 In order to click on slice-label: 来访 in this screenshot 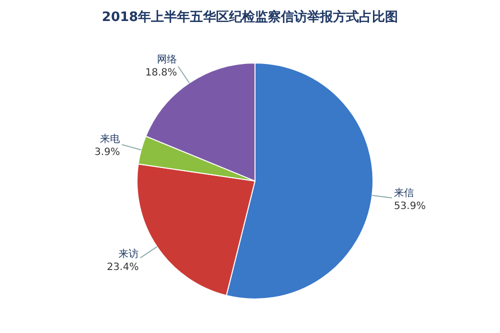, I will do `click(128, 254)`.